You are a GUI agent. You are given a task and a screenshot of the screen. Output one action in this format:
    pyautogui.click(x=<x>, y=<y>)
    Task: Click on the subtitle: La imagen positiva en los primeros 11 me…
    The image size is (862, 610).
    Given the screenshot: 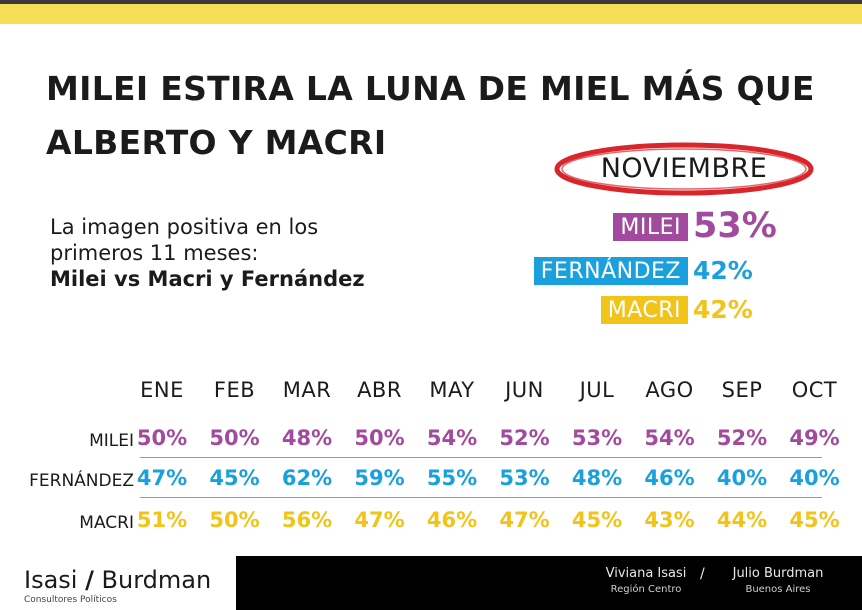 What is the action you would take?
    pyautogui.click(x=250, y=253)
    